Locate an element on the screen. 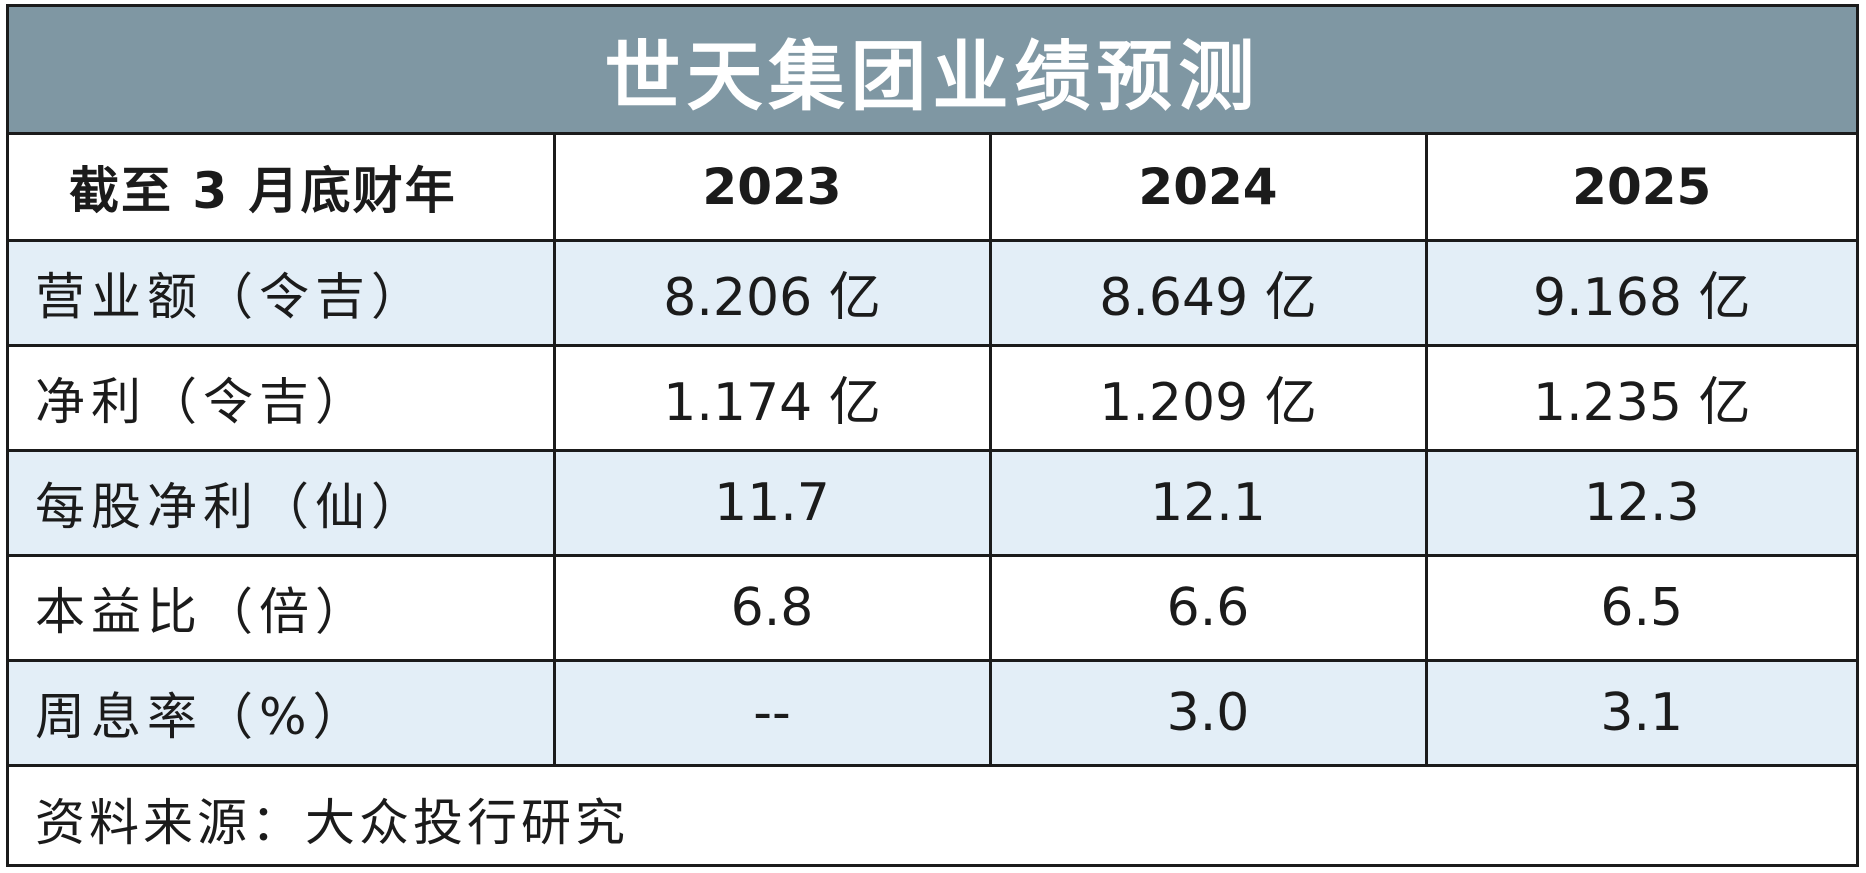 The width and height of the screenshot is (1866, 873). title-bar: 世天集团业绩预测 is located at coordinates (932, 71).